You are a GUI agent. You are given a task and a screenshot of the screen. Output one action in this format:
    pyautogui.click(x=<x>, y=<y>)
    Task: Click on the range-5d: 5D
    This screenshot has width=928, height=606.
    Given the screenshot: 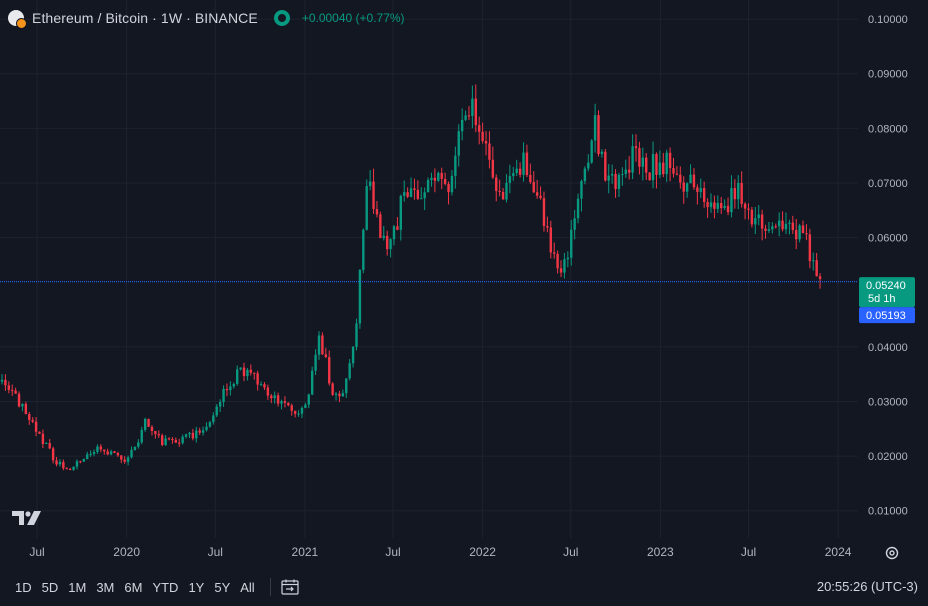 What is the action you would take?
    pyautogui.click(x=50, y=587)
    